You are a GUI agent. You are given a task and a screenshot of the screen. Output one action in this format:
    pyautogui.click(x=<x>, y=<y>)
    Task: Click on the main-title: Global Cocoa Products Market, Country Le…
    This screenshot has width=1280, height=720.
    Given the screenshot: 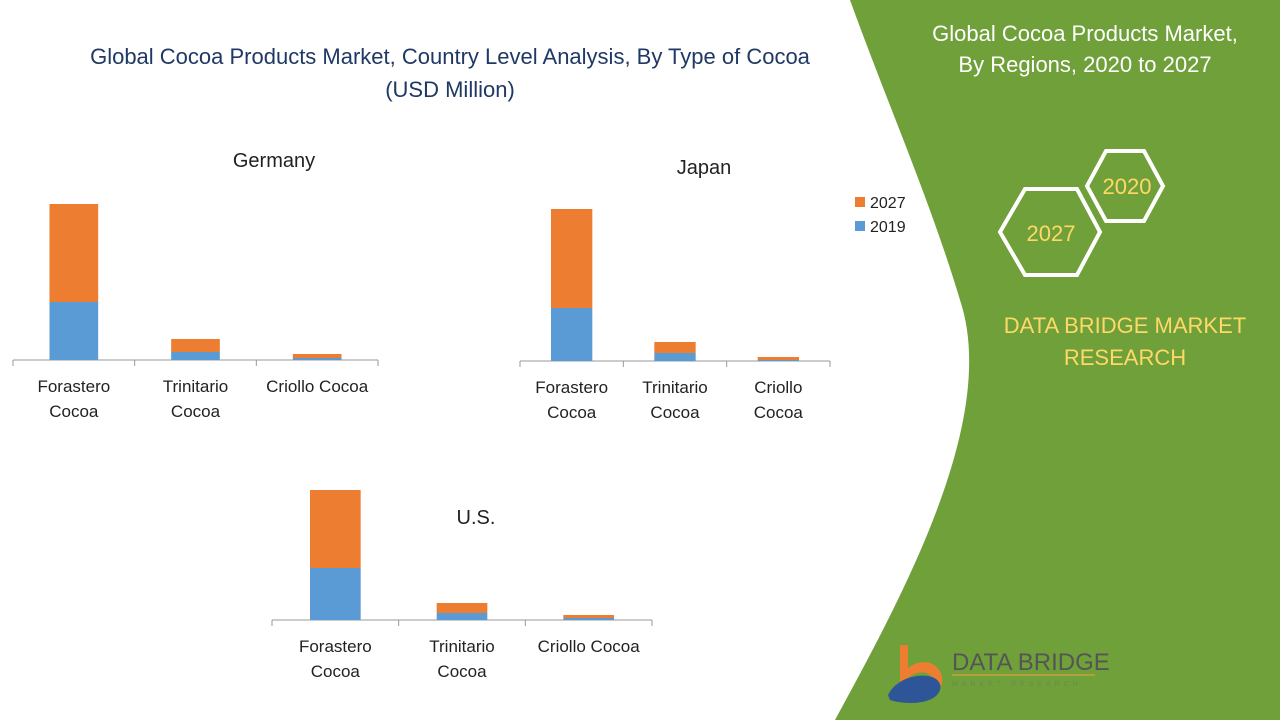 What is the action you would take?
    pyautogui.click(x=450, y=73)
    